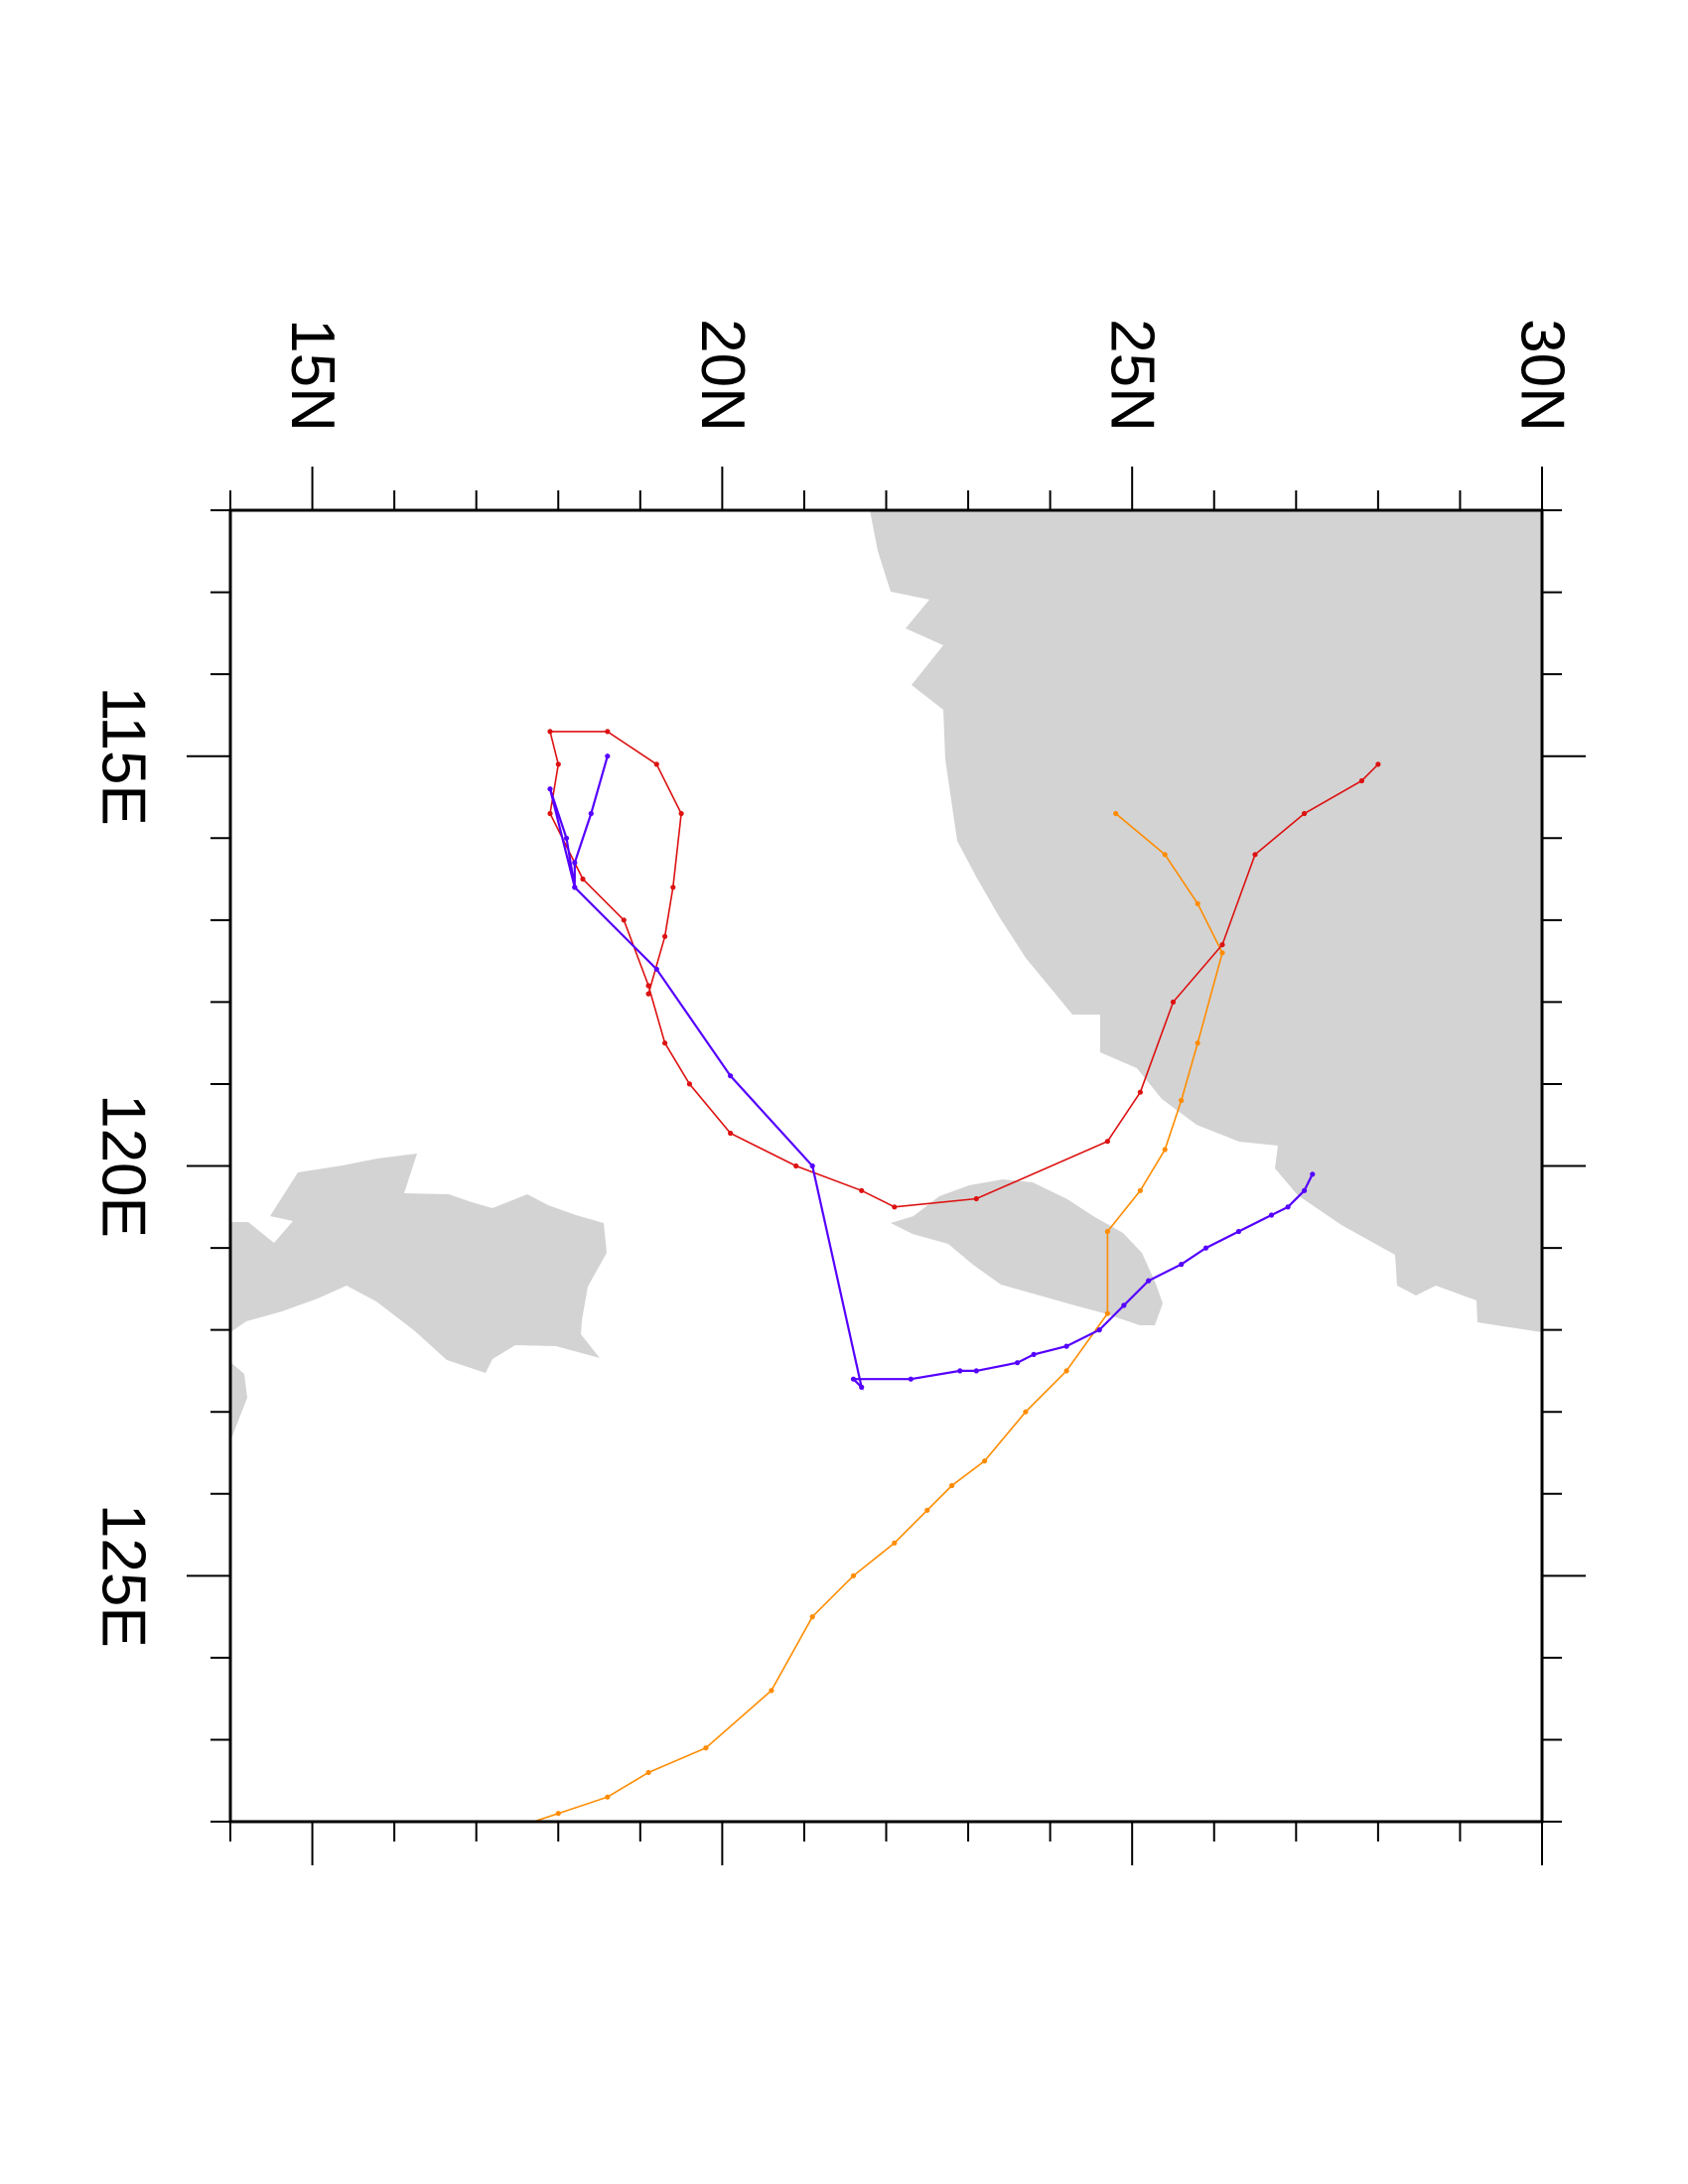 The width and height of the screenshot is (1688, 2184). Describe the element at coordinates (238, 1401) in the screenshot. I see `luzon-south-land` at that location.